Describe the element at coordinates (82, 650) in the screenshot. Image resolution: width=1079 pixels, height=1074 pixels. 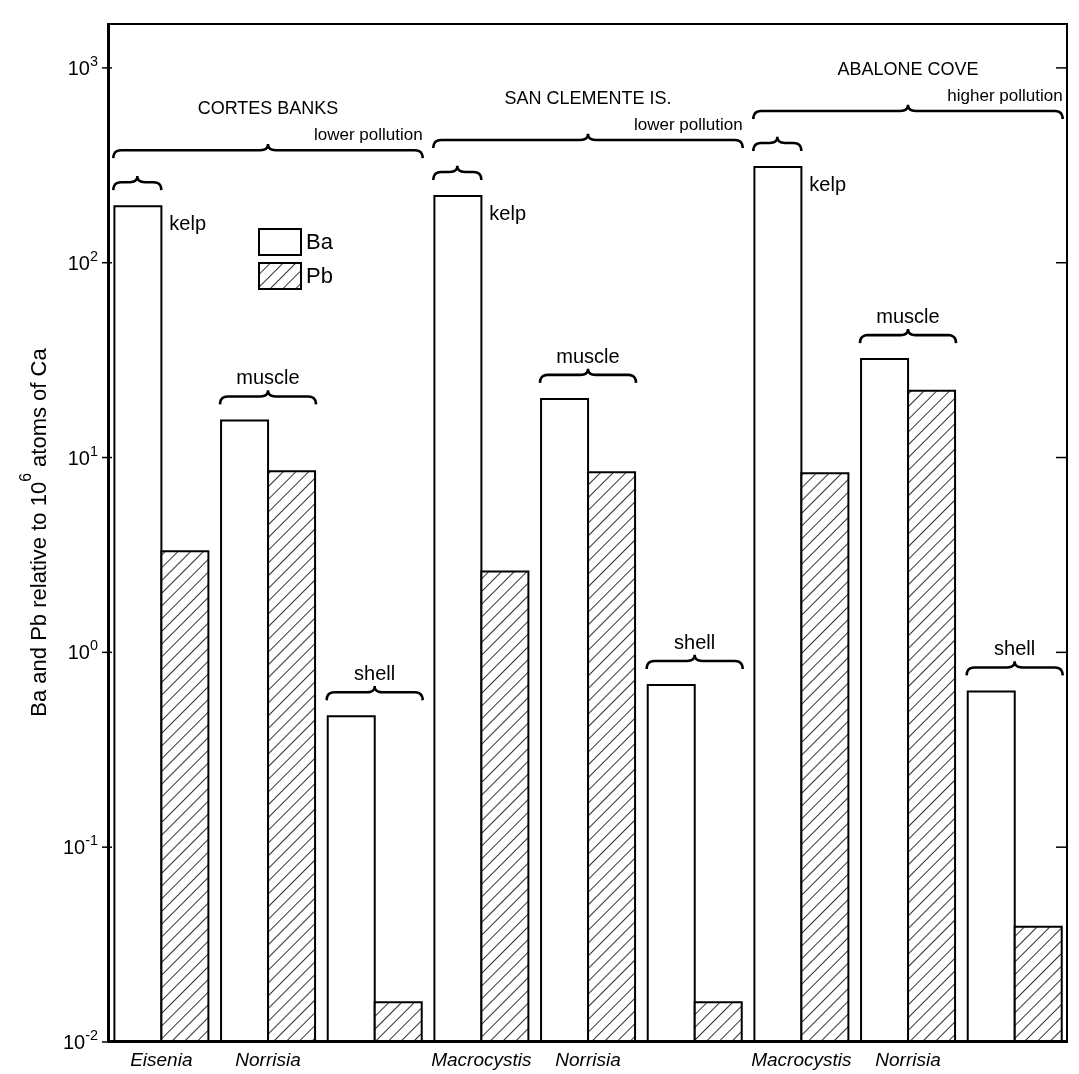
I see `y-tick-label: 10$^{0}$` at that location.